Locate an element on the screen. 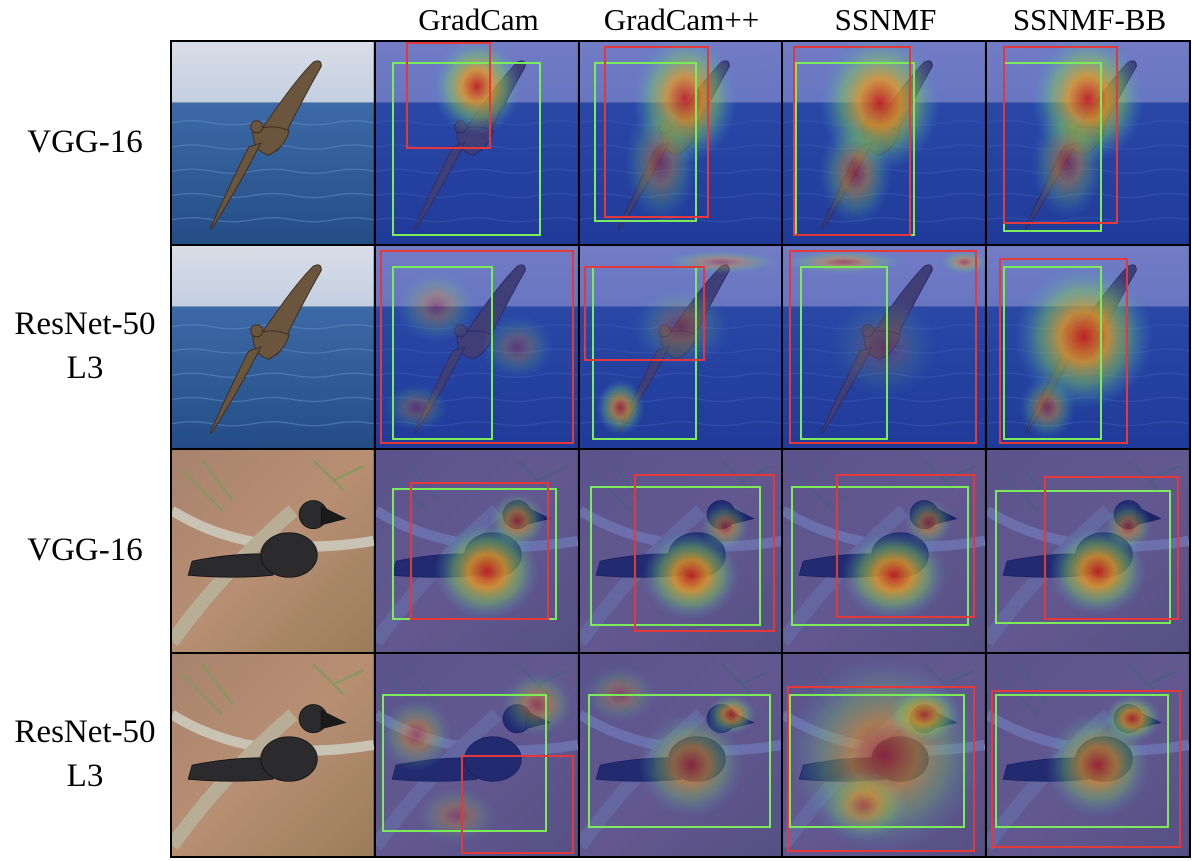 This screenshot has width=1192, height=861. row-label-4-line-2: L3 is located at coordinates (85, 776).